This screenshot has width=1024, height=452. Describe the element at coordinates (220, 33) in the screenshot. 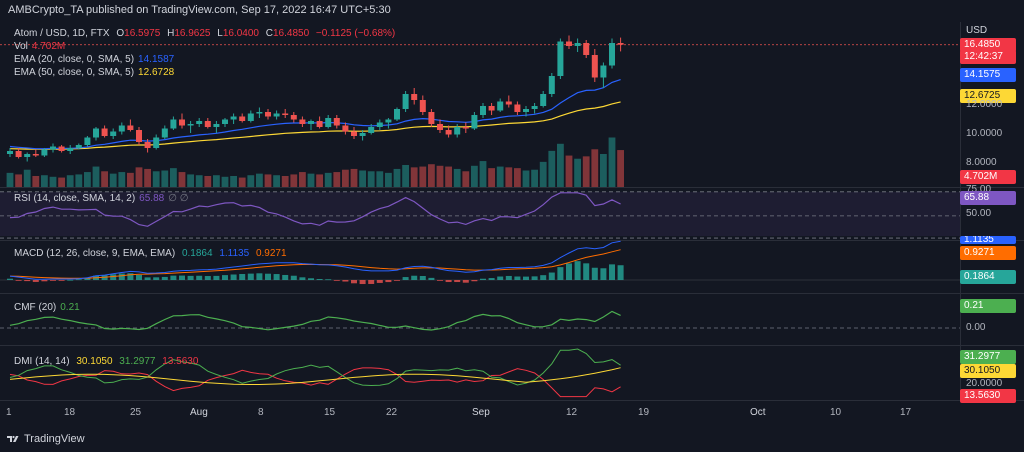

I see `ohlc-low-label: L` at that location.